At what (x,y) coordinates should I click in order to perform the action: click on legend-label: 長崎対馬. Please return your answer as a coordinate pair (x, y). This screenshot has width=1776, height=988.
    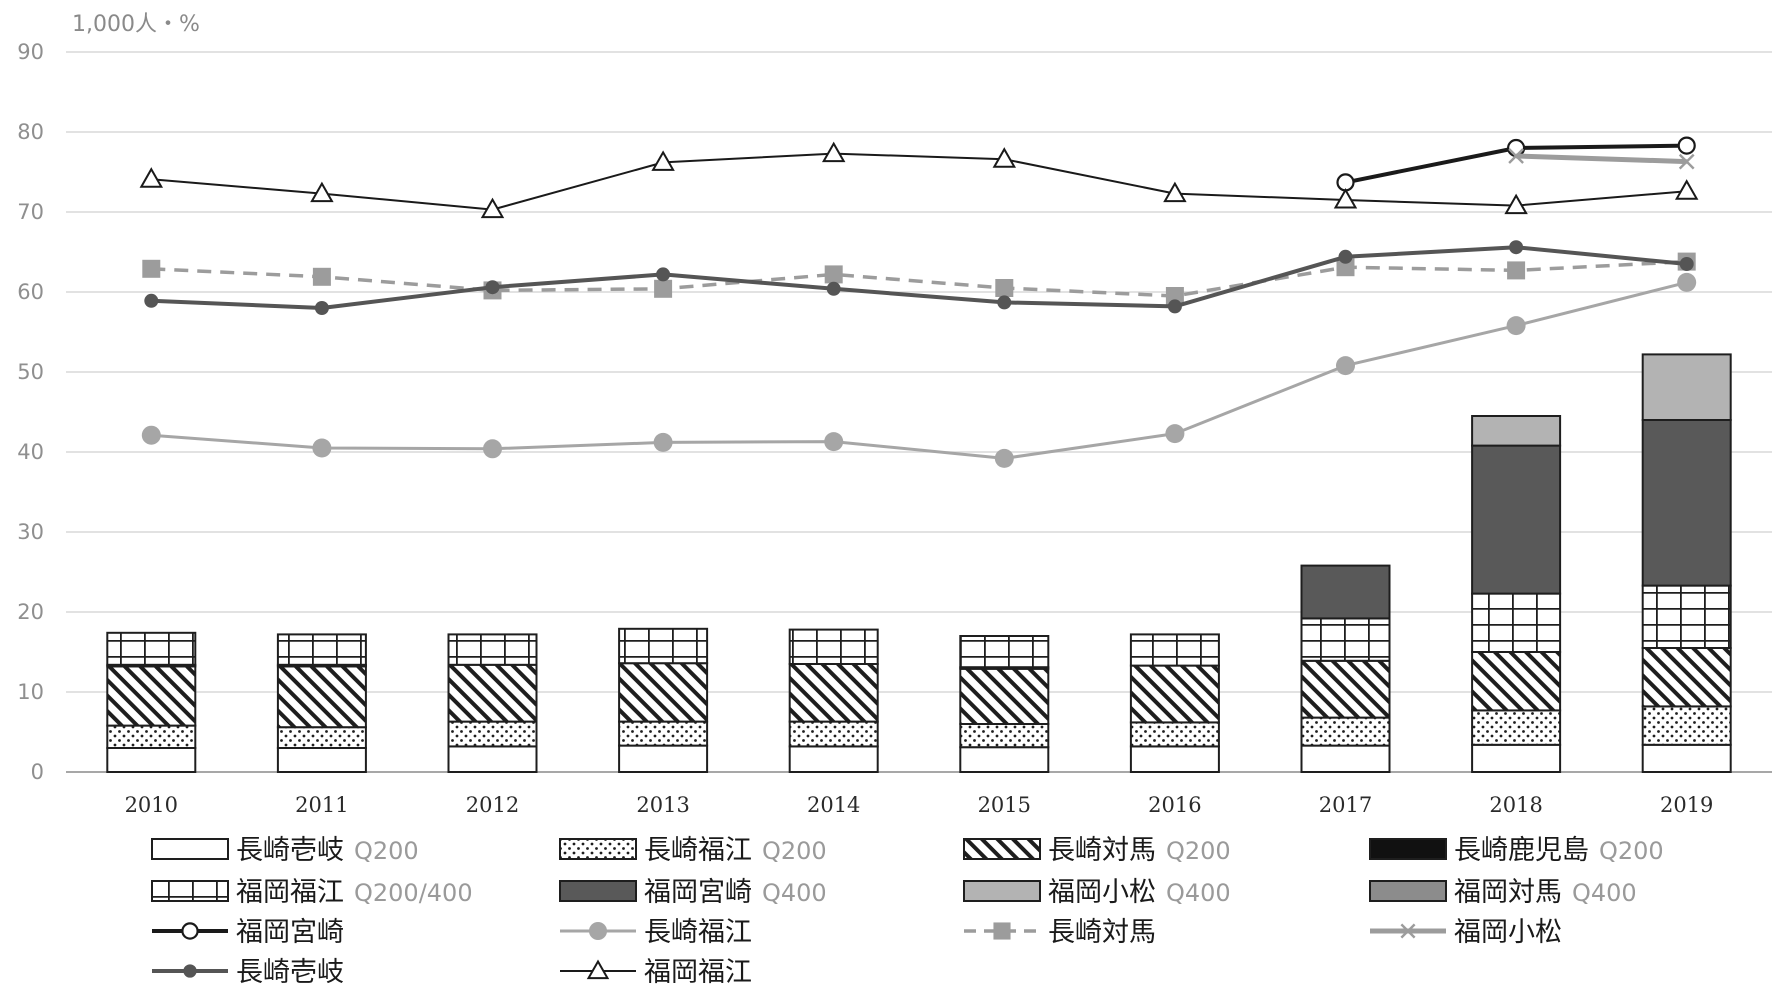
    Looking at the image, I should click on (1102, 932).